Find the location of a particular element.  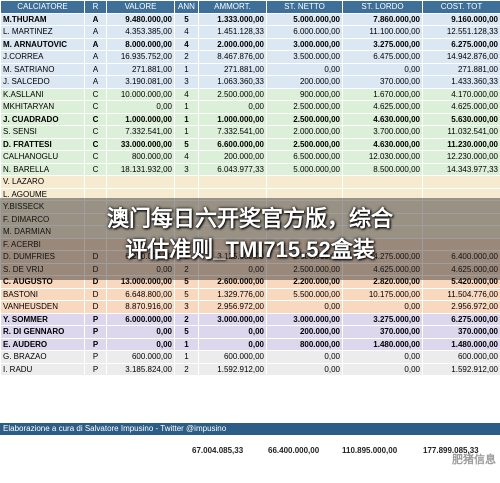

value-cell: 3.700.000,00 is located at coordinates (382, 132).